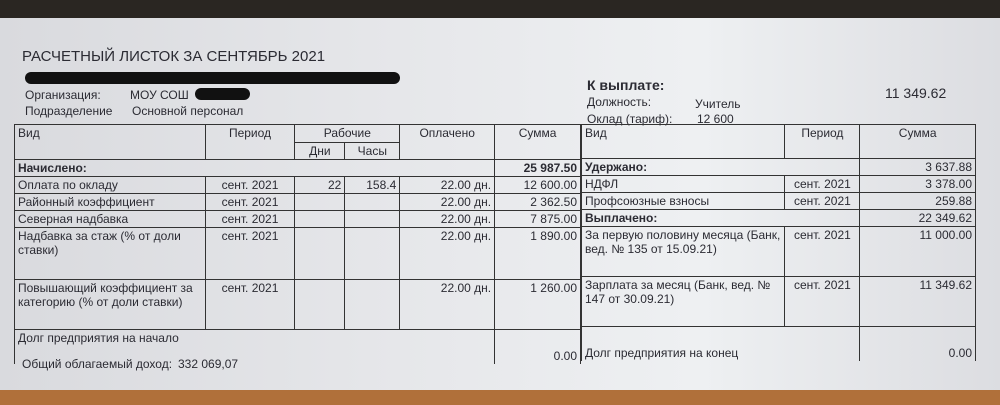 The width and height of the screenshot is (1000, 405). What do you see at coordinates (347, 133) in the screenshot?
I see `header-working: Рабочие` at bounding box center [347, 133].